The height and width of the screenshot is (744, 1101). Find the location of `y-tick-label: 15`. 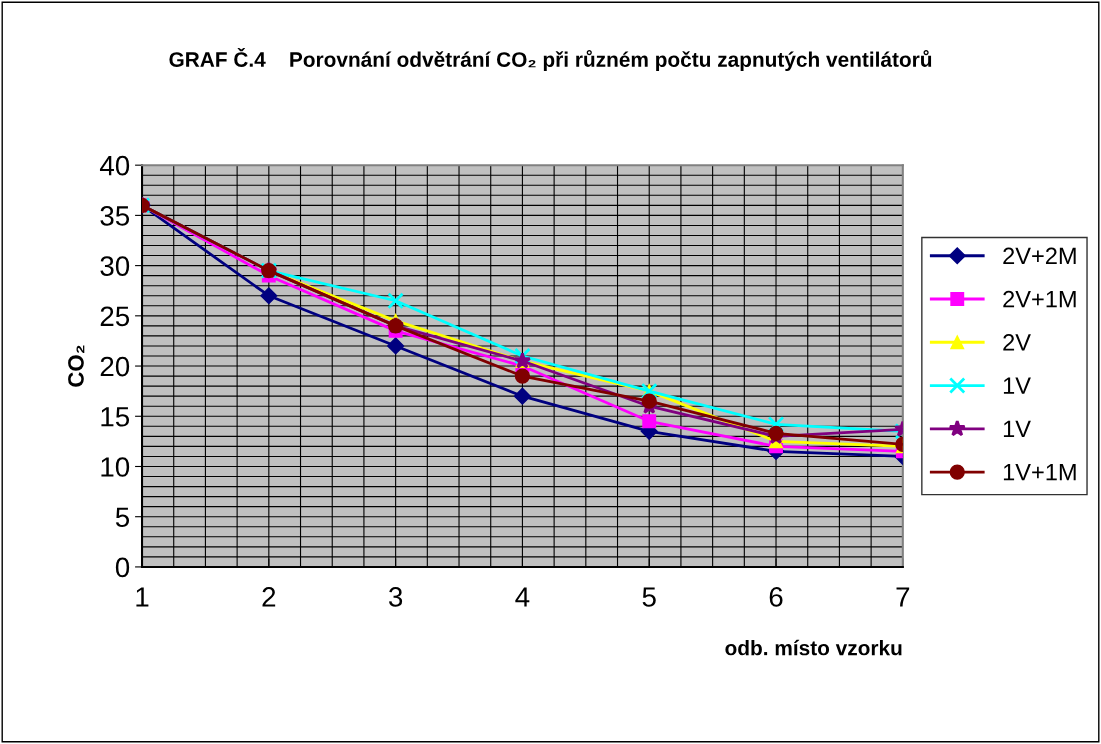

y-tick-label: 15 is located at coordinates (115, 417).